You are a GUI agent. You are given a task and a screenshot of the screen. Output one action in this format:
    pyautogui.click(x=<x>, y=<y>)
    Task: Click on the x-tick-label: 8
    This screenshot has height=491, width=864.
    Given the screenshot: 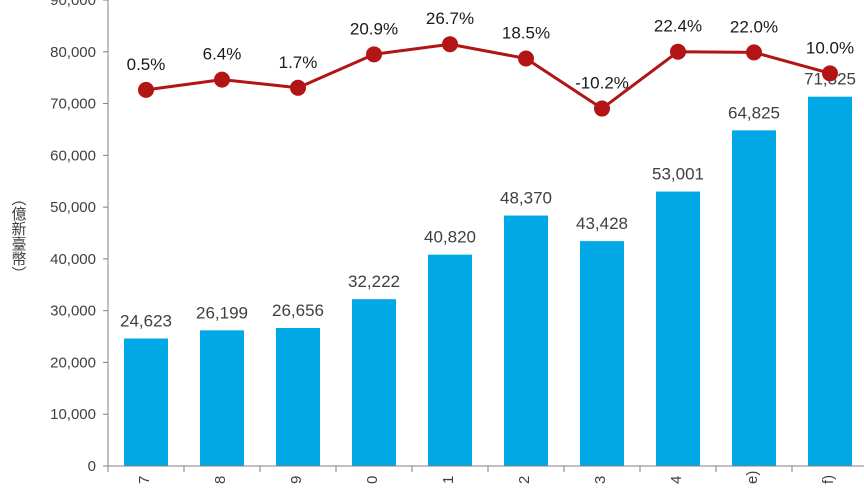 What is the action you would take?
    pyautogui.click(x=220, y=480)
    